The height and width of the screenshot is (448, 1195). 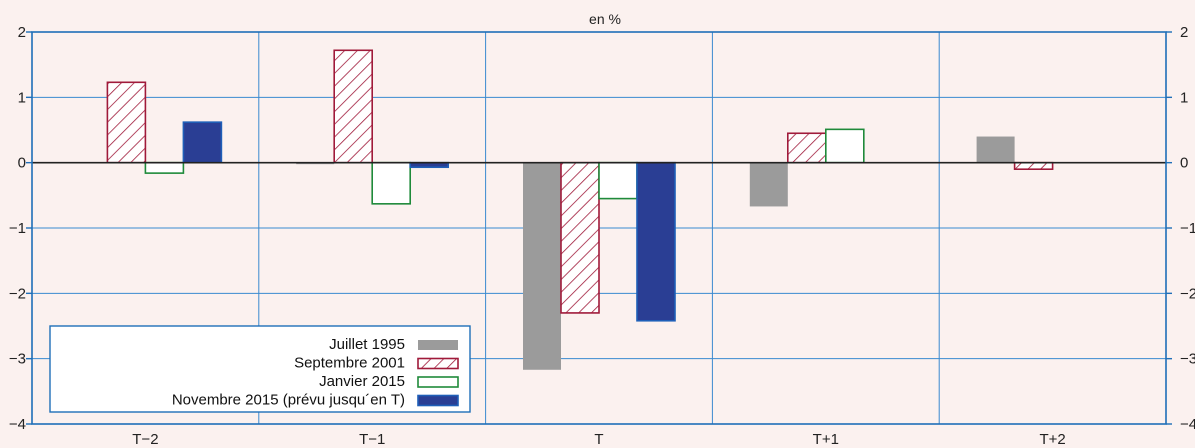 What do you see at coordinates (145, 439) in the screenshot?
I see `x-tick-label: T−2` at bounding box center [145, 439].